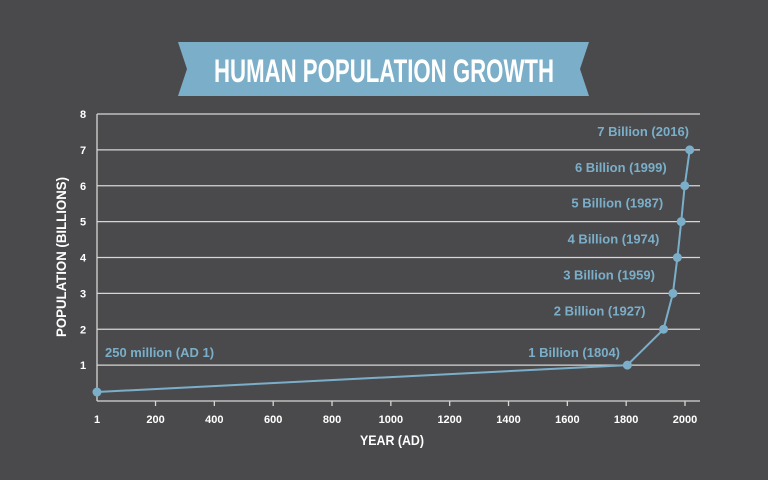 The image size is (768, 480). Describe the element at coordinates (617, 203) in the screenshot. I see `data-label: 5 Billion (1987)` at that location.